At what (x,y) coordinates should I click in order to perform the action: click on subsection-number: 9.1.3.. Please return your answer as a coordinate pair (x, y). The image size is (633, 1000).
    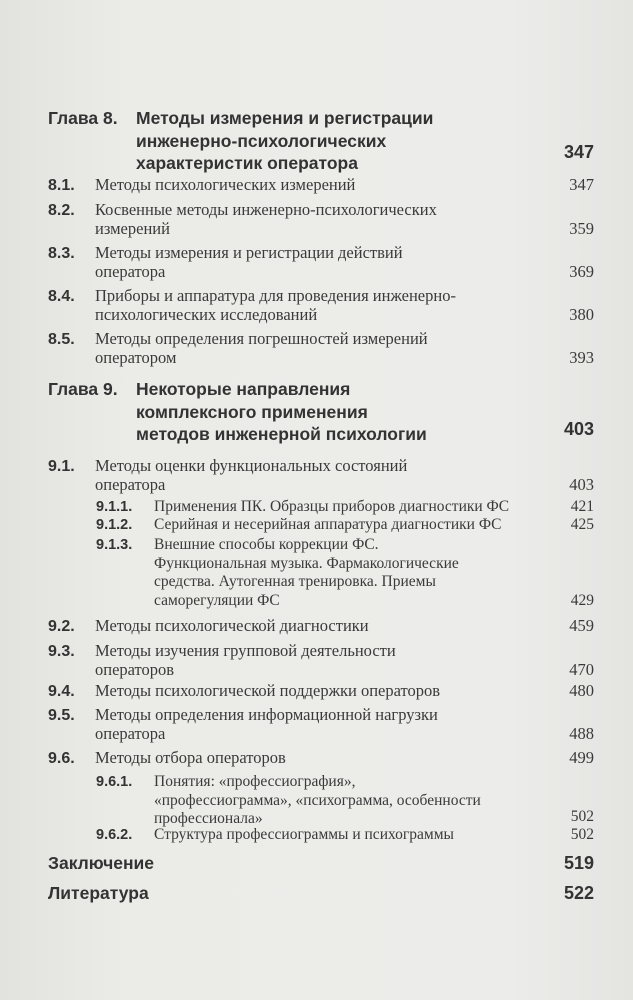
    Looking at the image, I should click on (114, 545).